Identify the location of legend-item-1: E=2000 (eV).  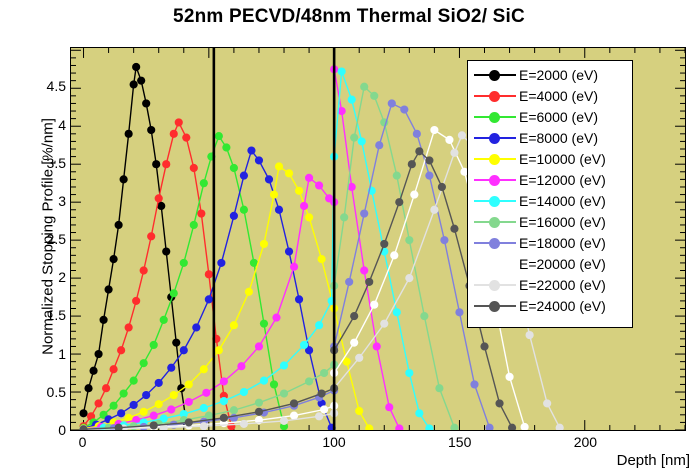
(550, 74).